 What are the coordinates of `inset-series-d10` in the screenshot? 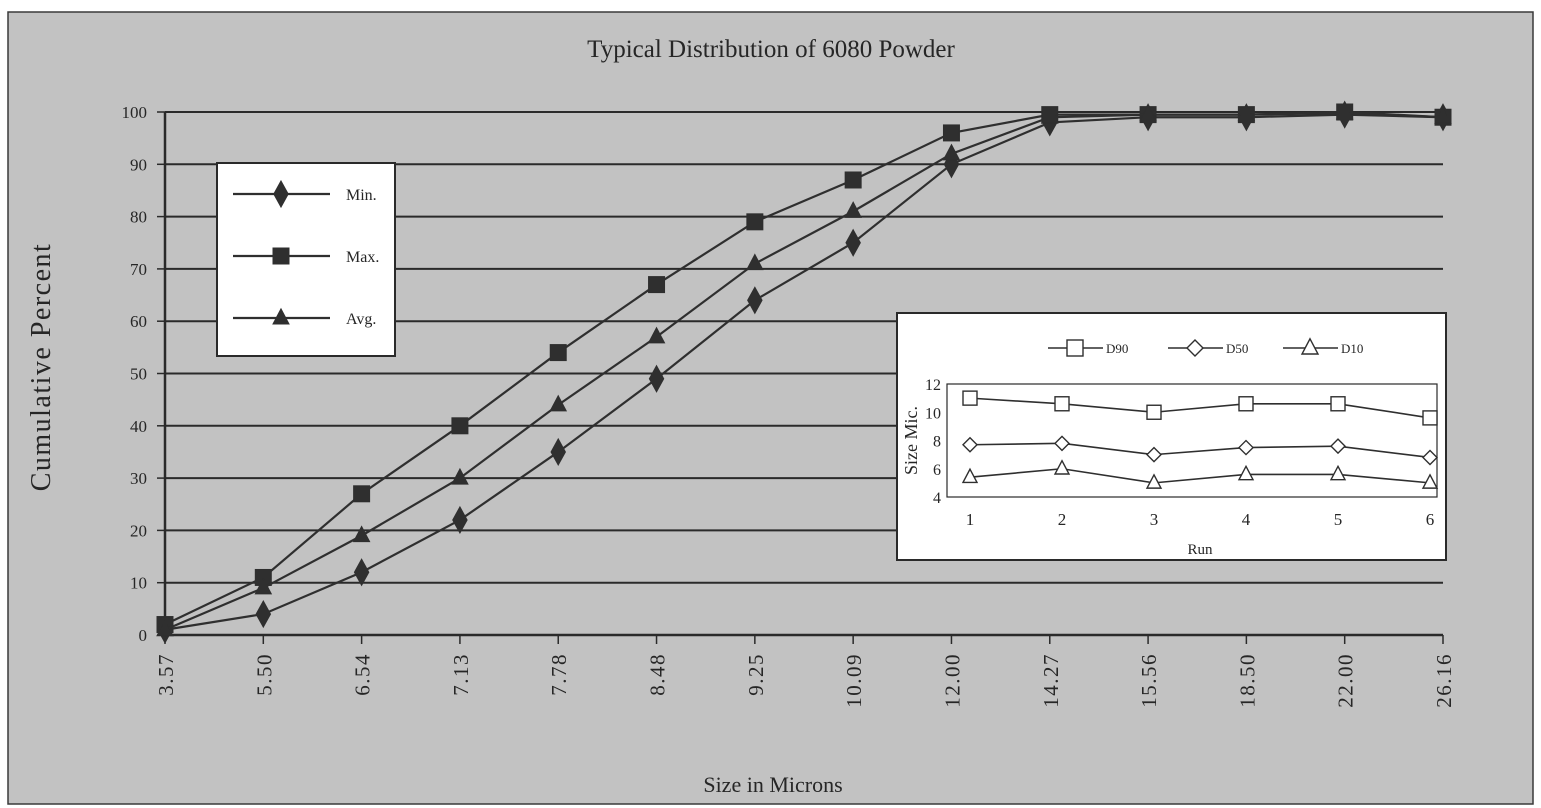 It's located at (1200, 474).